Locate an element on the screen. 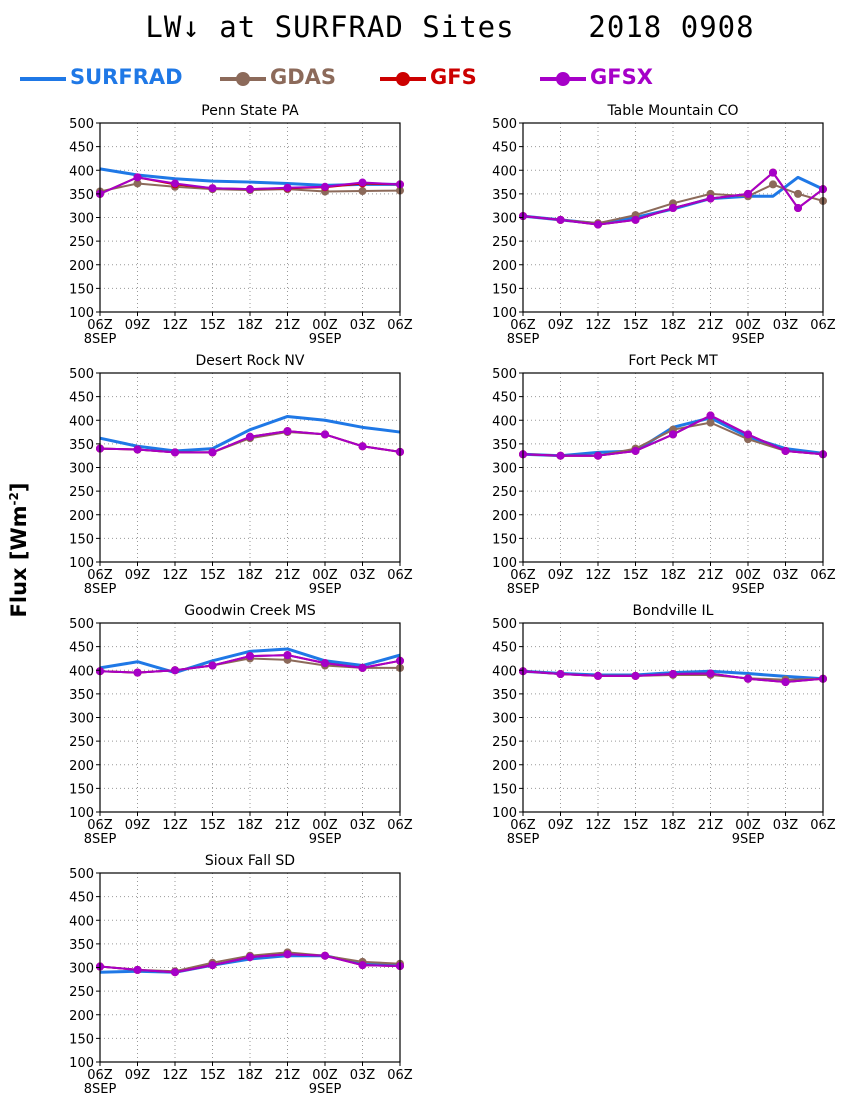 The image size is (850, 1100). legend-label-surfrad: SURFRAD is located at coordinates (126, 77).